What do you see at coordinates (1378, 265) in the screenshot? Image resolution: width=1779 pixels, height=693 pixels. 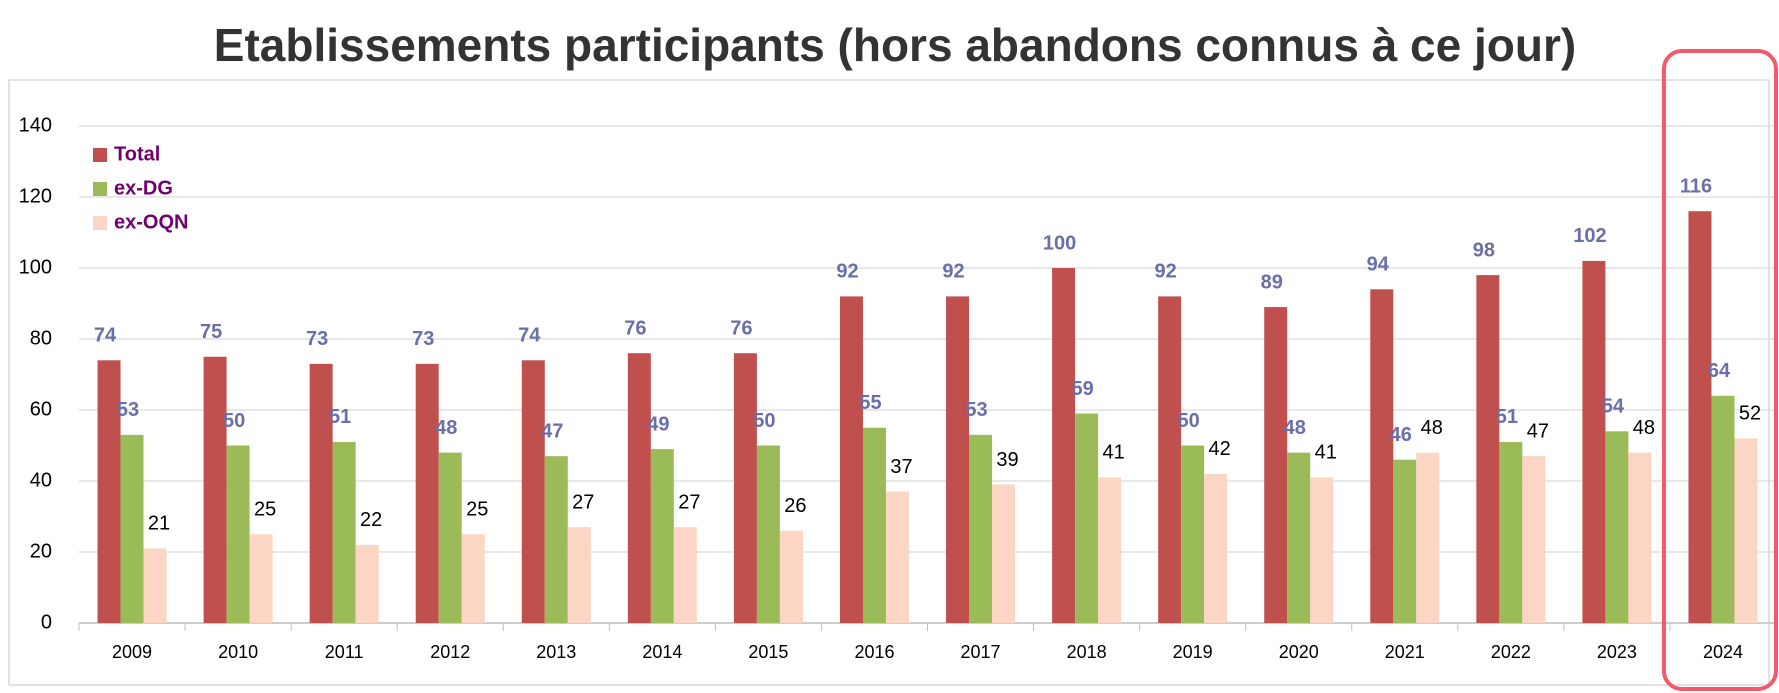 I see `data-label: 94` at bounding box center [1378, 265].